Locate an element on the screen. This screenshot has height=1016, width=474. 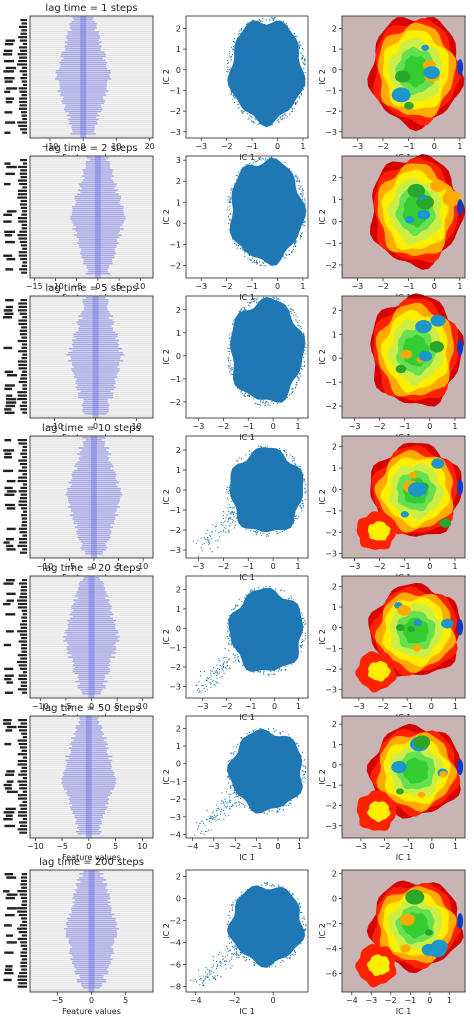
x-tick-label: 1 is located at coordinates (454, 426).